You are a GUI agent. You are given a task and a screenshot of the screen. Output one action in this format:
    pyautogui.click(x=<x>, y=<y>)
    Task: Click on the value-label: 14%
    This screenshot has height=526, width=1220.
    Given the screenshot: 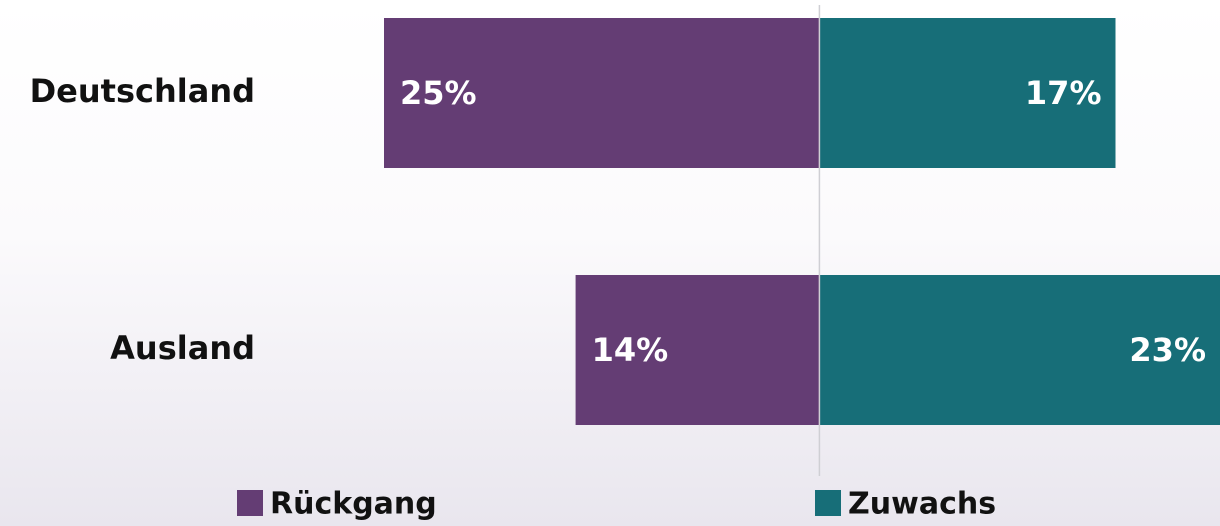 What is the action you would take?
    pyautogui.click(x=630, y=350)
    